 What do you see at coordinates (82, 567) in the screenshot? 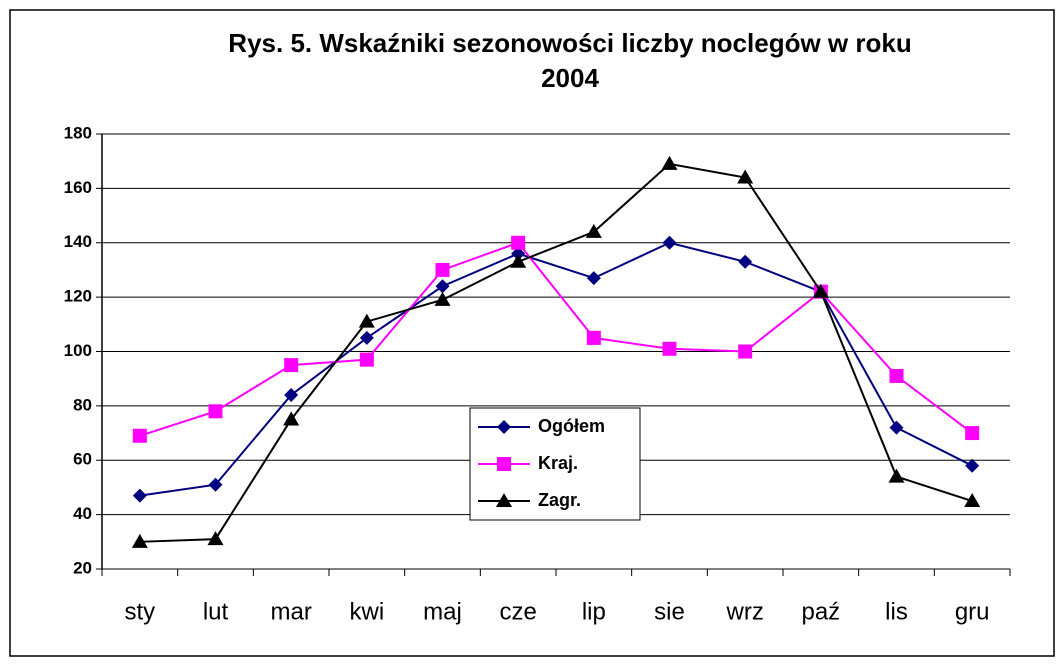
I see `y-tick-label: 20` at bounding box center [82, 567].